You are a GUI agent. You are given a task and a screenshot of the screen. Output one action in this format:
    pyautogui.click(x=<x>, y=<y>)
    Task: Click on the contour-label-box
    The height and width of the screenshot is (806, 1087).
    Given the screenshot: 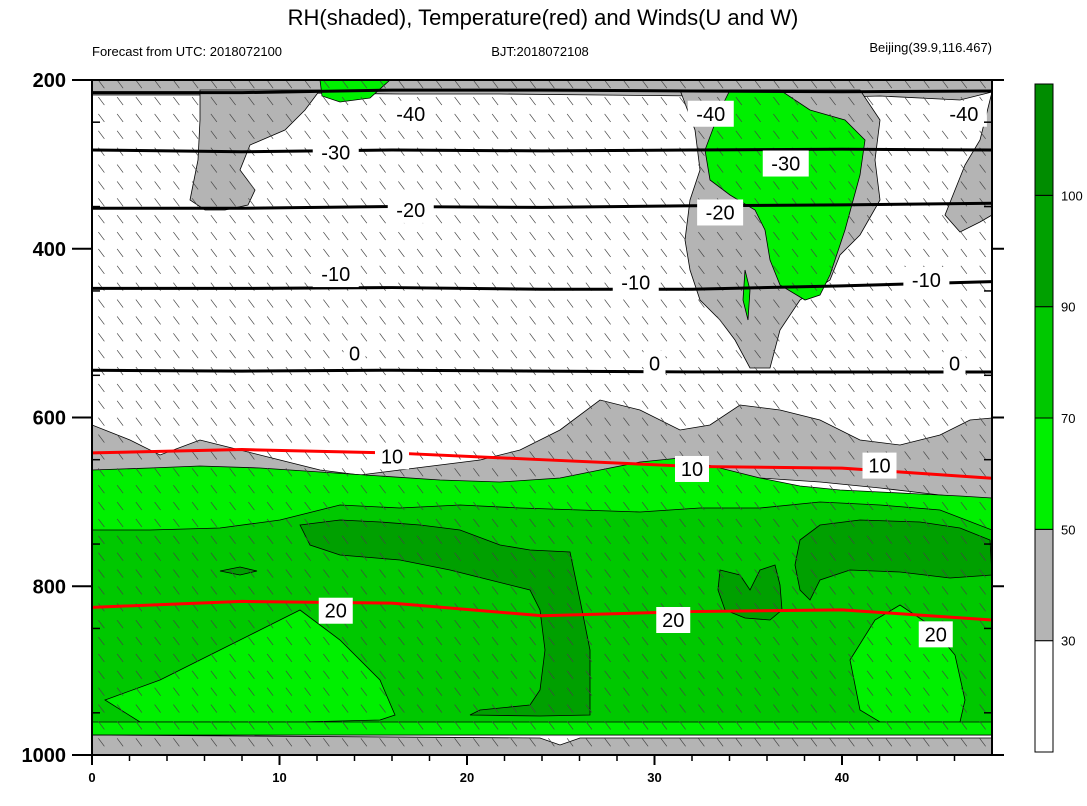 What is the action you would take?
    pyautogui.click(x=935, y=634)
    